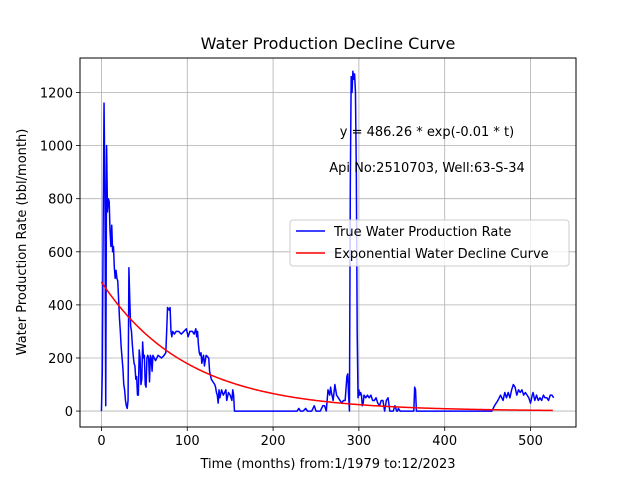 This screenshot has height=485, width=640. I want to click on y-tick-label: 200, so click(60, 359).